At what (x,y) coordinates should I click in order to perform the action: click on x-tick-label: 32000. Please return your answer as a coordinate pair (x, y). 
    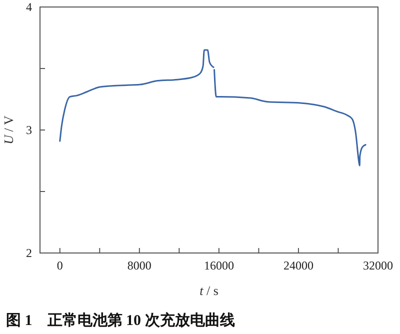
    Looking at the image, I should click on (378, 265).